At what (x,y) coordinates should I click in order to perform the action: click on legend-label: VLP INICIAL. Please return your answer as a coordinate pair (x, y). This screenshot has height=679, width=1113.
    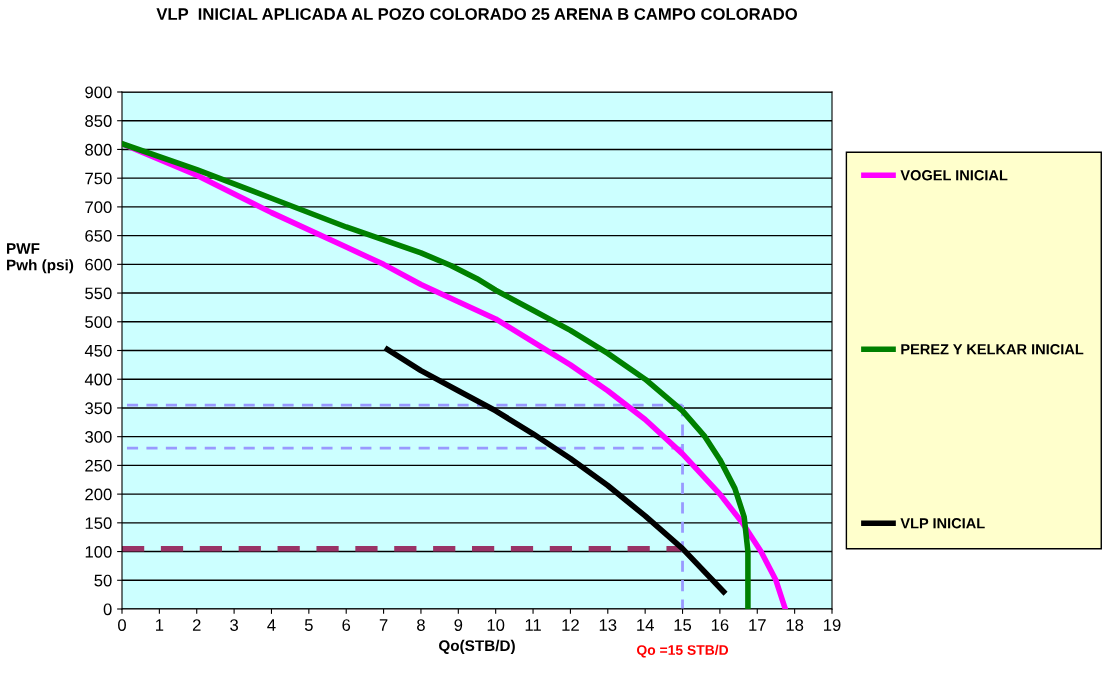
    Looking at the image, I should click on (942, 523).